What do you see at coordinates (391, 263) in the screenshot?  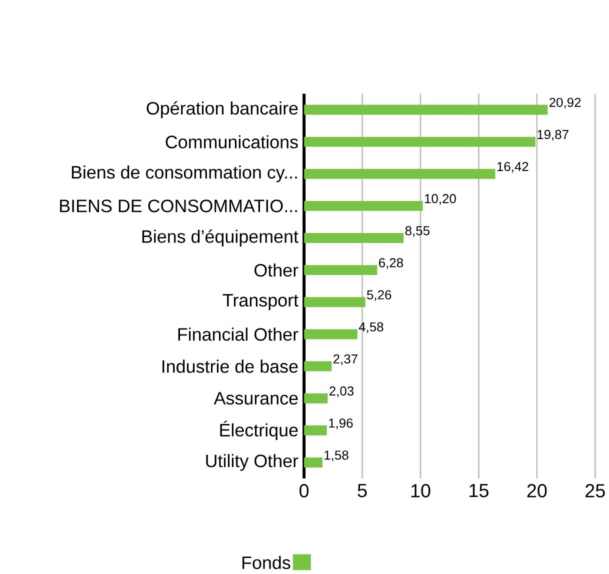 I see `data-label: 6,28` at bounding box center [391, 263].